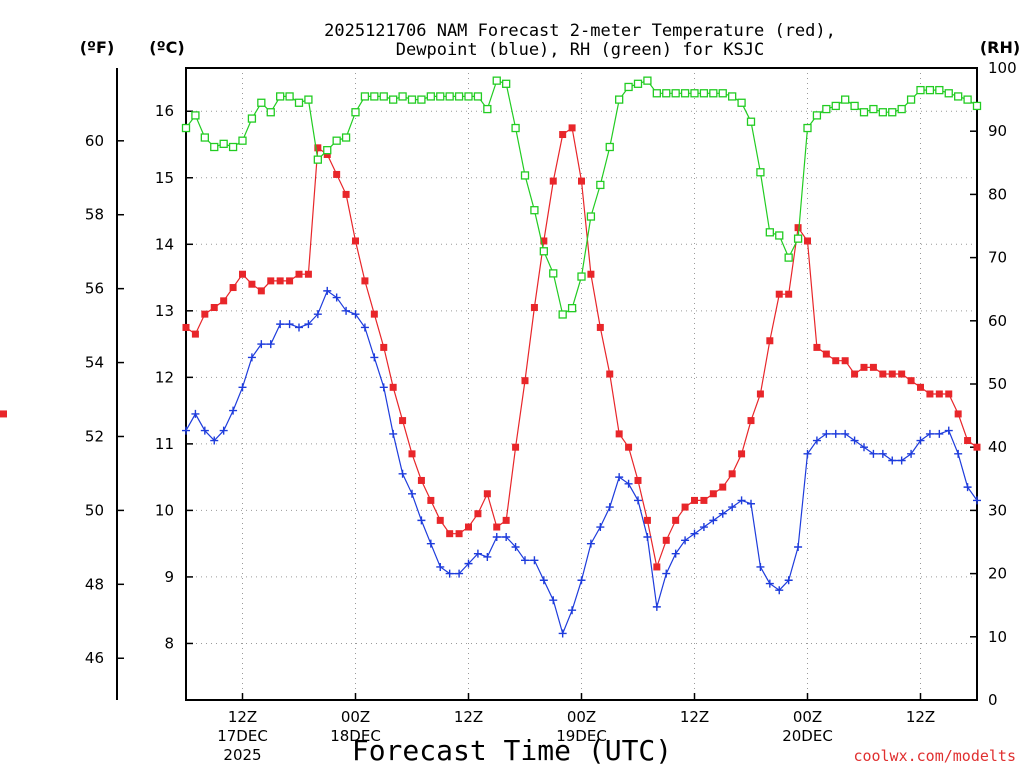 The image size is (1024, 768). Describe the element at coordinates (512, 750) in the screenshot. I see `x-axis-title: Forecast Time (UTC)` at that location.